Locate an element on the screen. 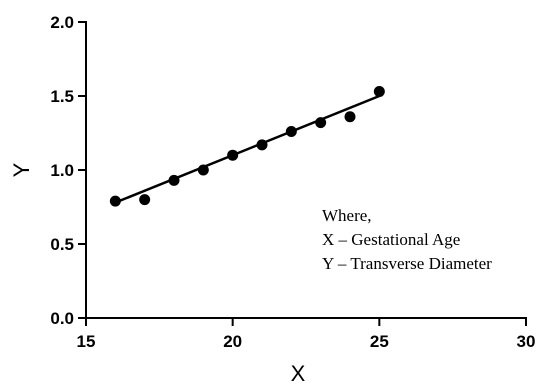 The width and height of the screenshot is (539, 385). annotation-line-2: X – Gestational Age is located at coordinates (391, 239).